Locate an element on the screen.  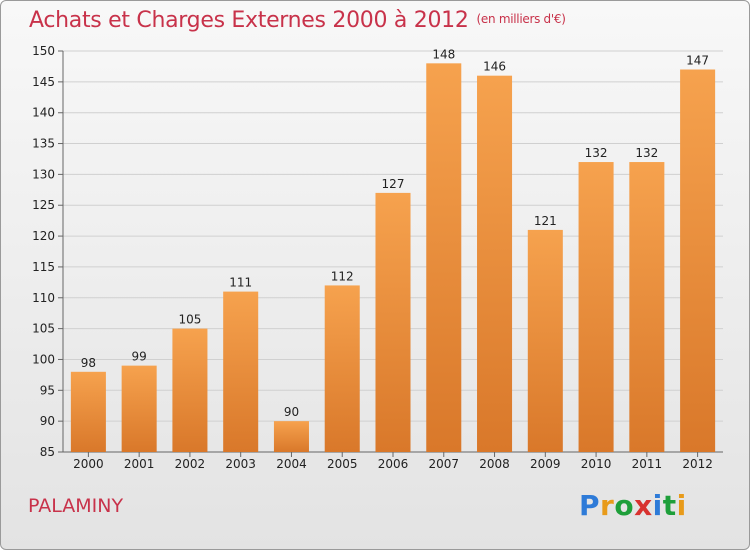
y-tick-label: 95 is located at coordinates (47, 390).